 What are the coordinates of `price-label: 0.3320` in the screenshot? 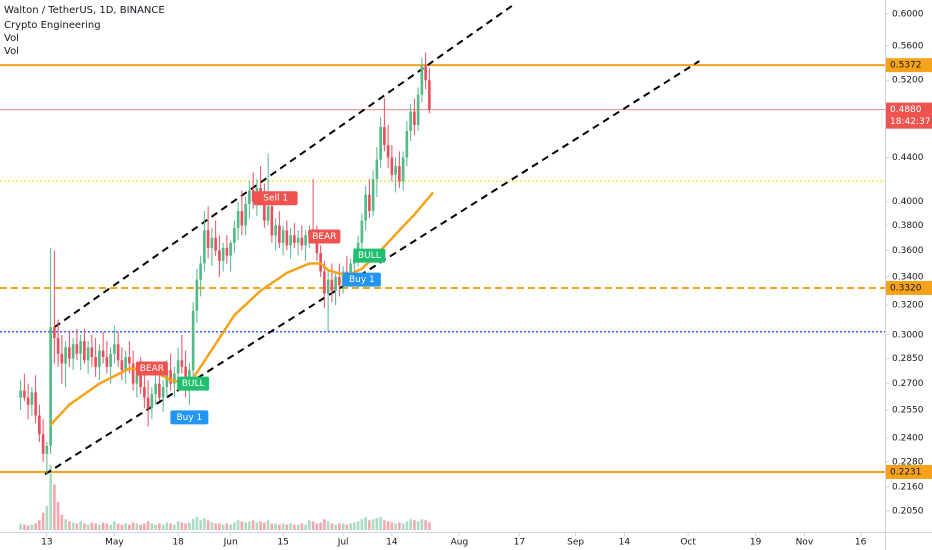 It's located at (906, 288).